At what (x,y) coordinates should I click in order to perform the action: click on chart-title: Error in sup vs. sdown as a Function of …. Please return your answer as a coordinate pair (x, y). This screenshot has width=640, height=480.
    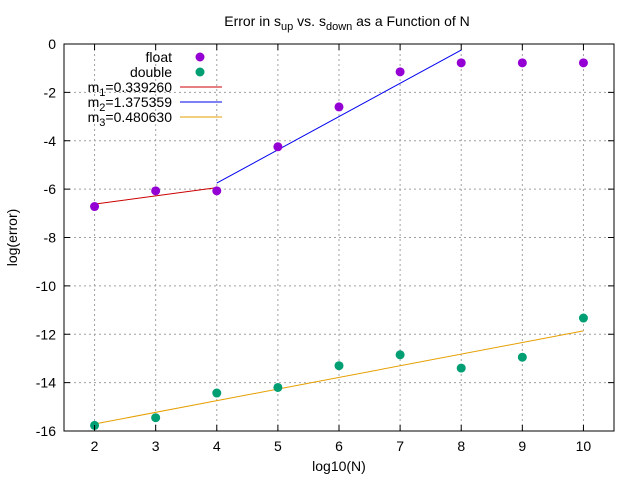
    Looking at the image, I should click on (347, 23).